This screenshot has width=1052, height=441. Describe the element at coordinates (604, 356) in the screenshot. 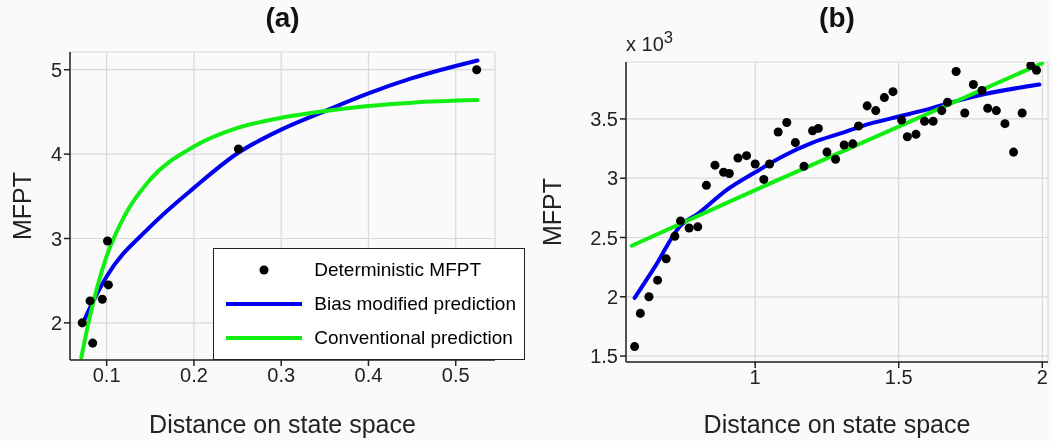

I see `y-tick-label: 1.5` at that location.